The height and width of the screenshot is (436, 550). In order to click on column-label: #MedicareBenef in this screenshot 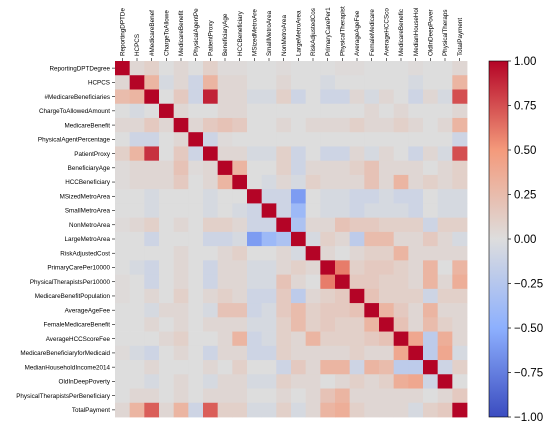, I will do `click(152, 33)`.